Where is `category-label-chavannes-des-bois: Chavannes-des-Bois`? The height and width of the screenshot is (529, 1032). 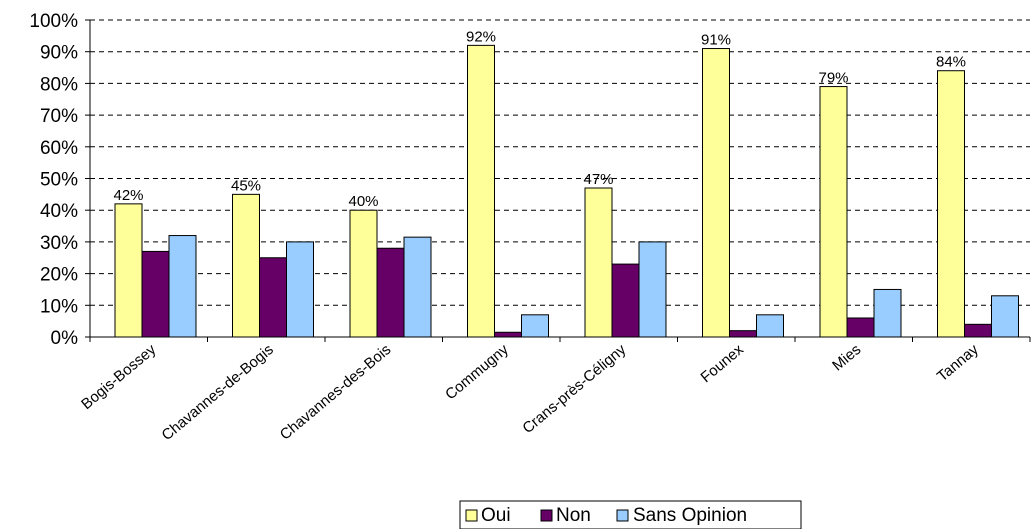
category-label-chavannes-des-bois: Chavannes-des-Bois is located at coordinates (336, 392).